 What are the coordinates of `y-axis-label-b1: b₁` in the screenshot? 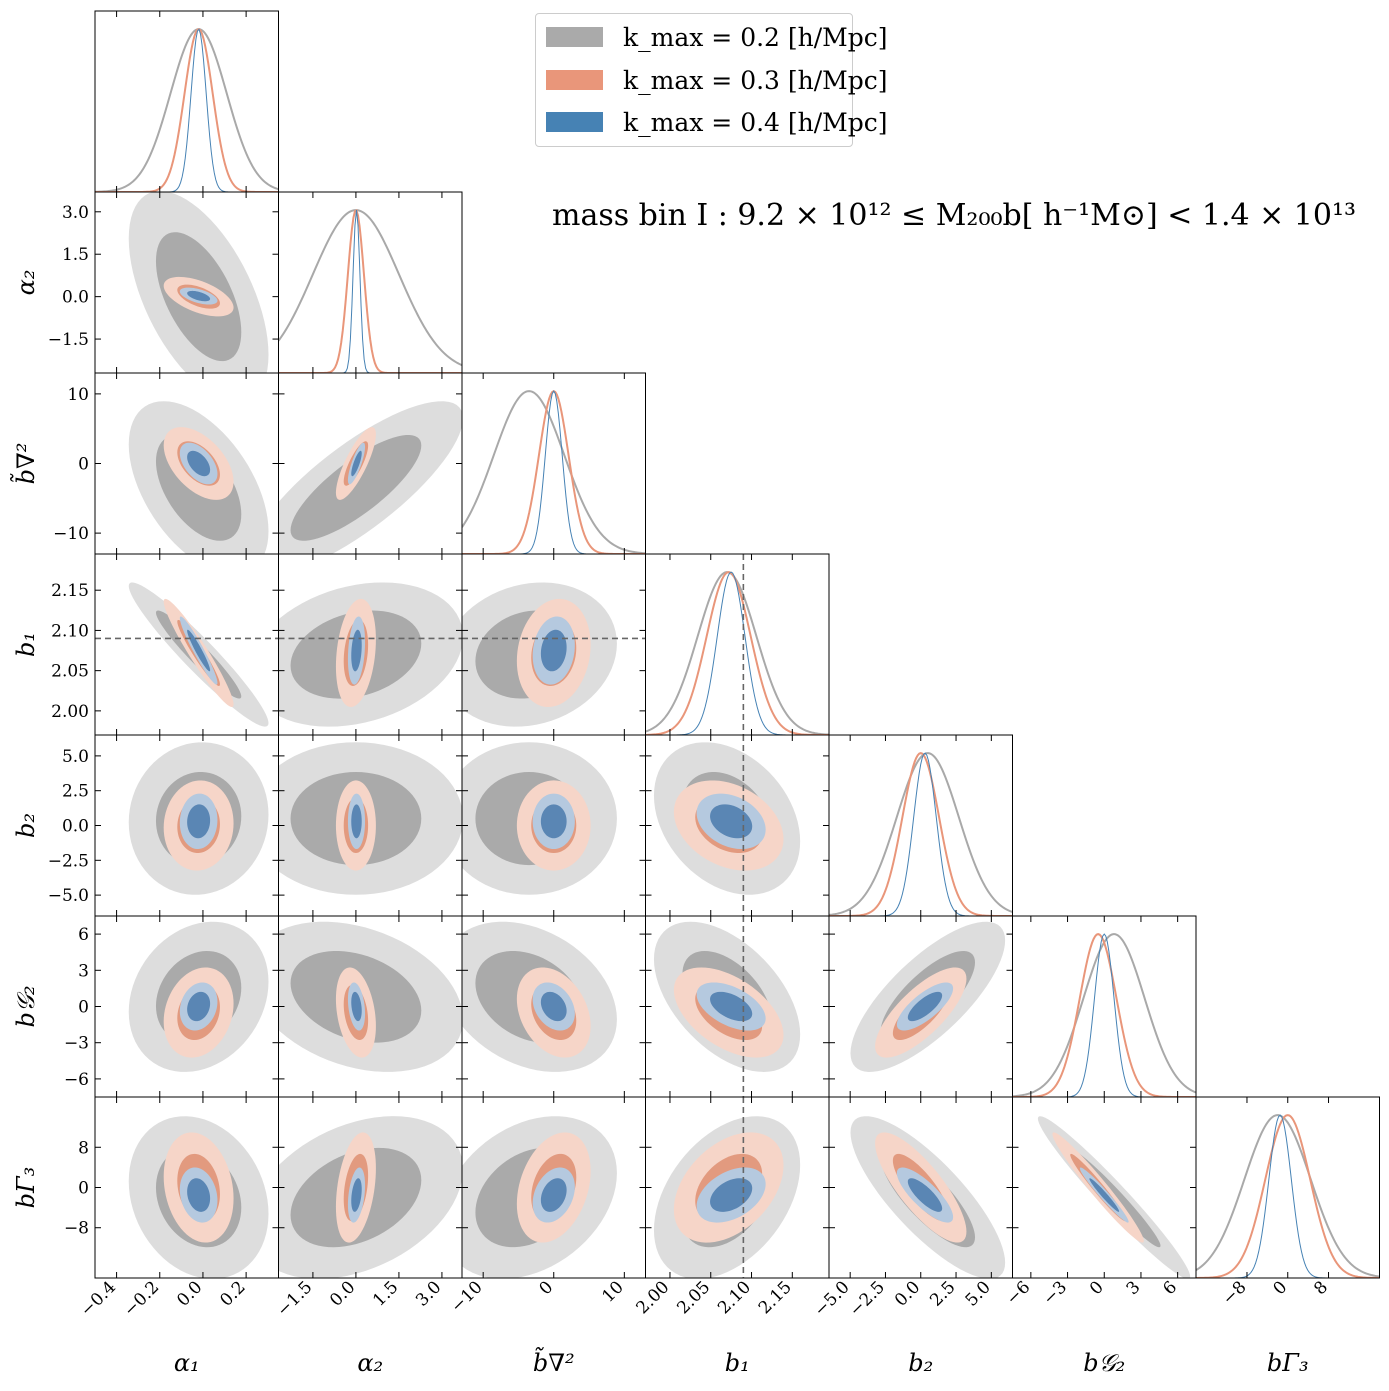 It's located at (26, 644).